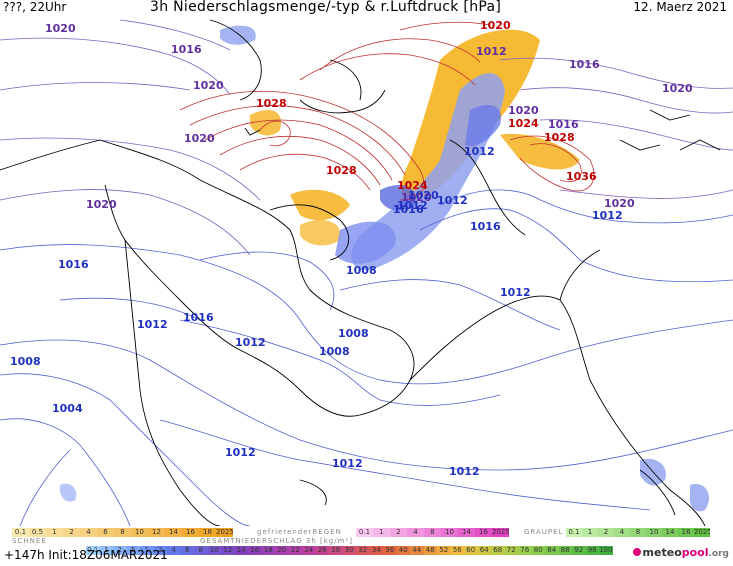 The height and width of the screenshot is (566, 733). What do you see at coordinates (565, 550) in the screenshot?
I see `legend-swatch: 88` at bounding box center [565, 550].